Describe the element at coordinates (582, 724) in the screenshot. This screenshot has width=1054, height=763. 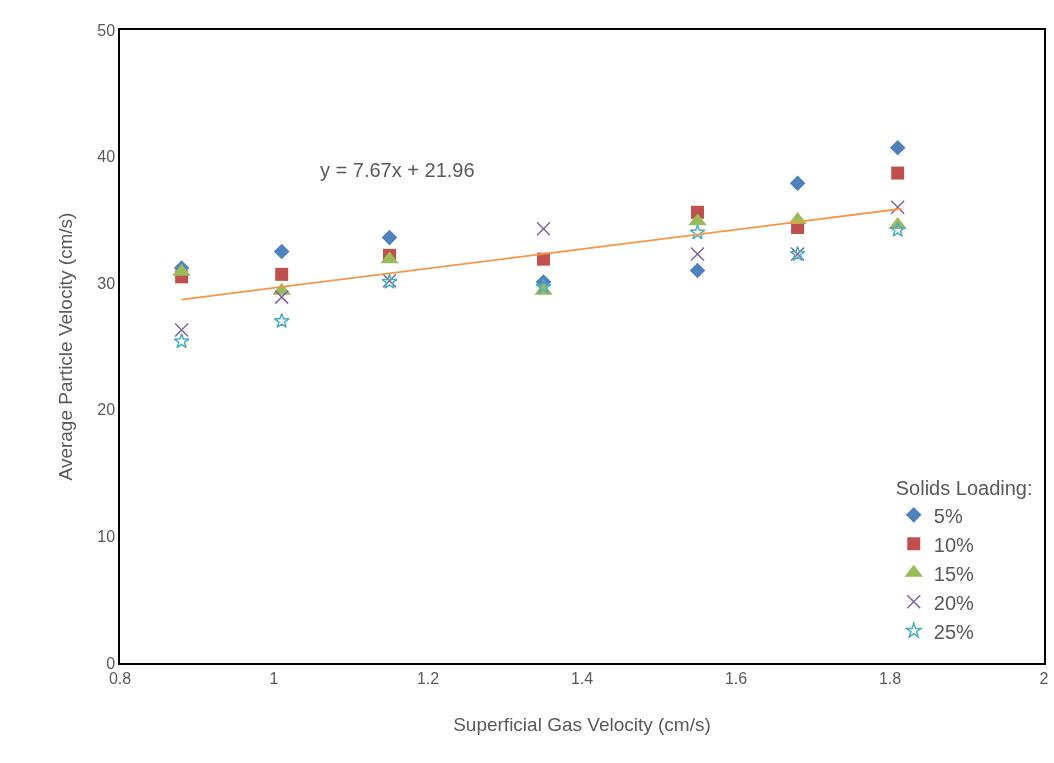
I see `x-axis-title: Superficial Gas Velocity (cm/s)` at that location.